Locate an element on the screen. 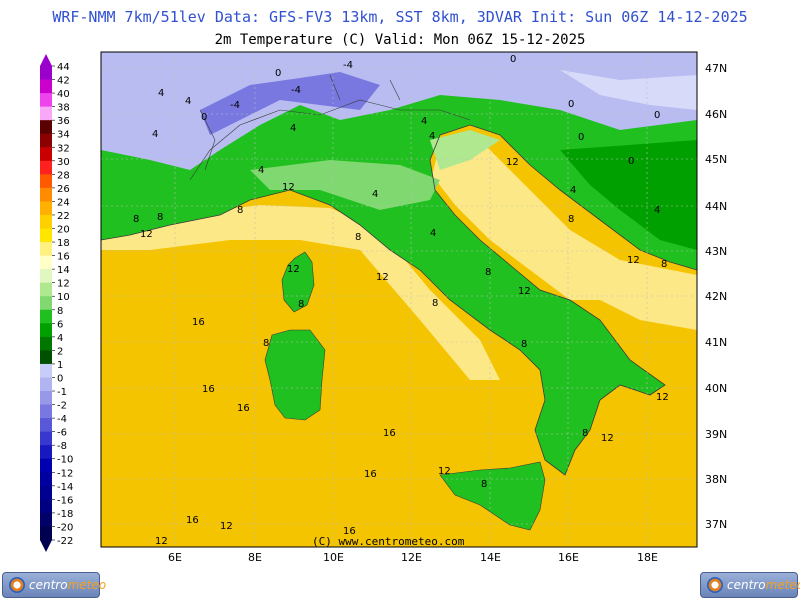 Image resolution: width=800 pixels, height=600 pixels. colorbar-label: 2 is located at coordinates (60, 351).